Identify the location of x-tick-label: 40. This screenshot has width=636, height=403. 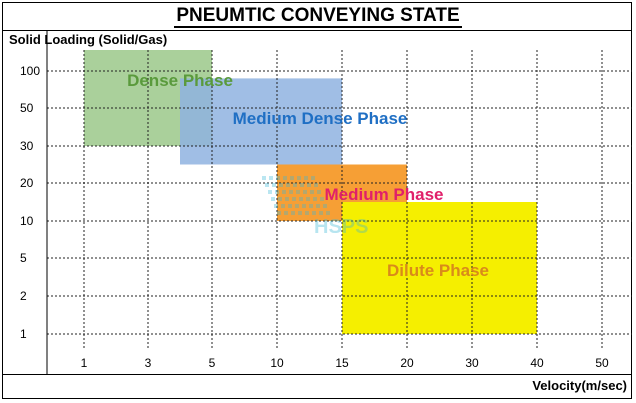
(537, 363).